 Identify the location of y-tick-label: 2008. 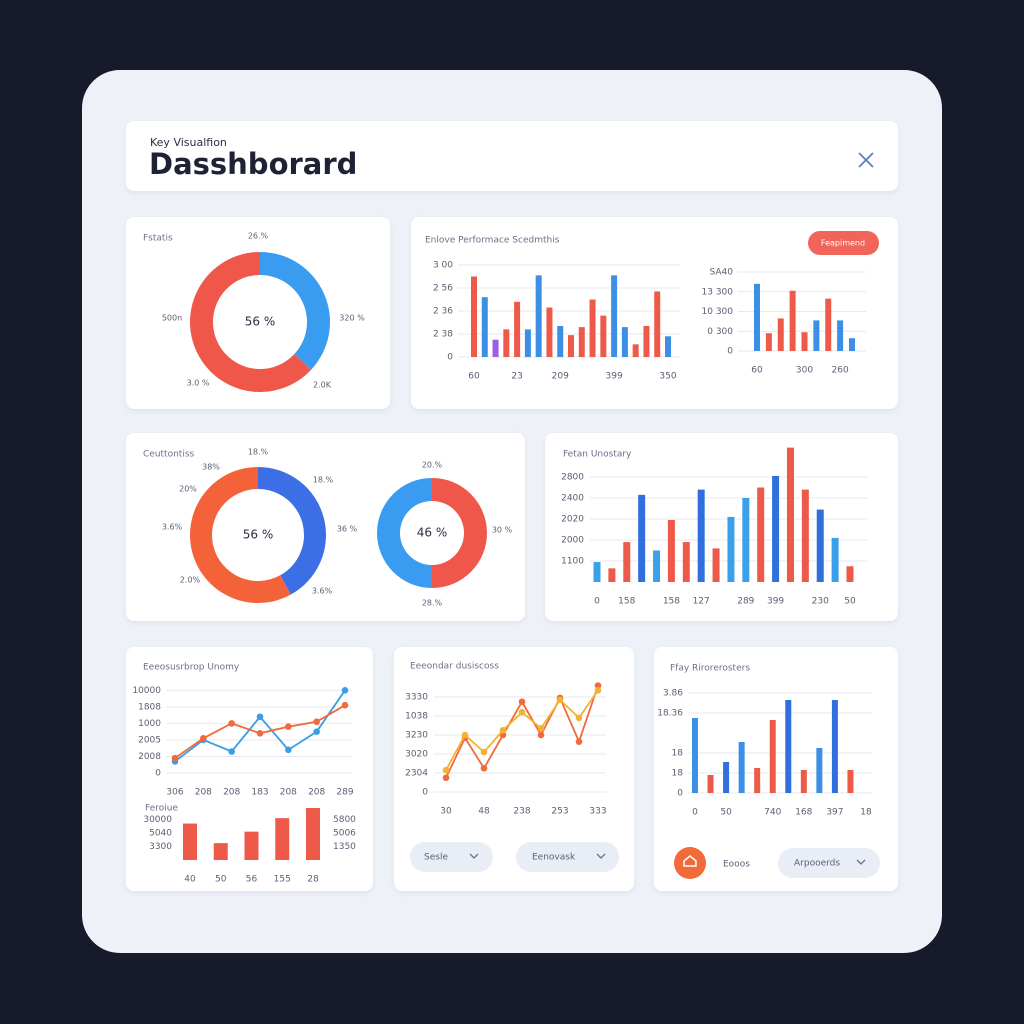
(149, 757).